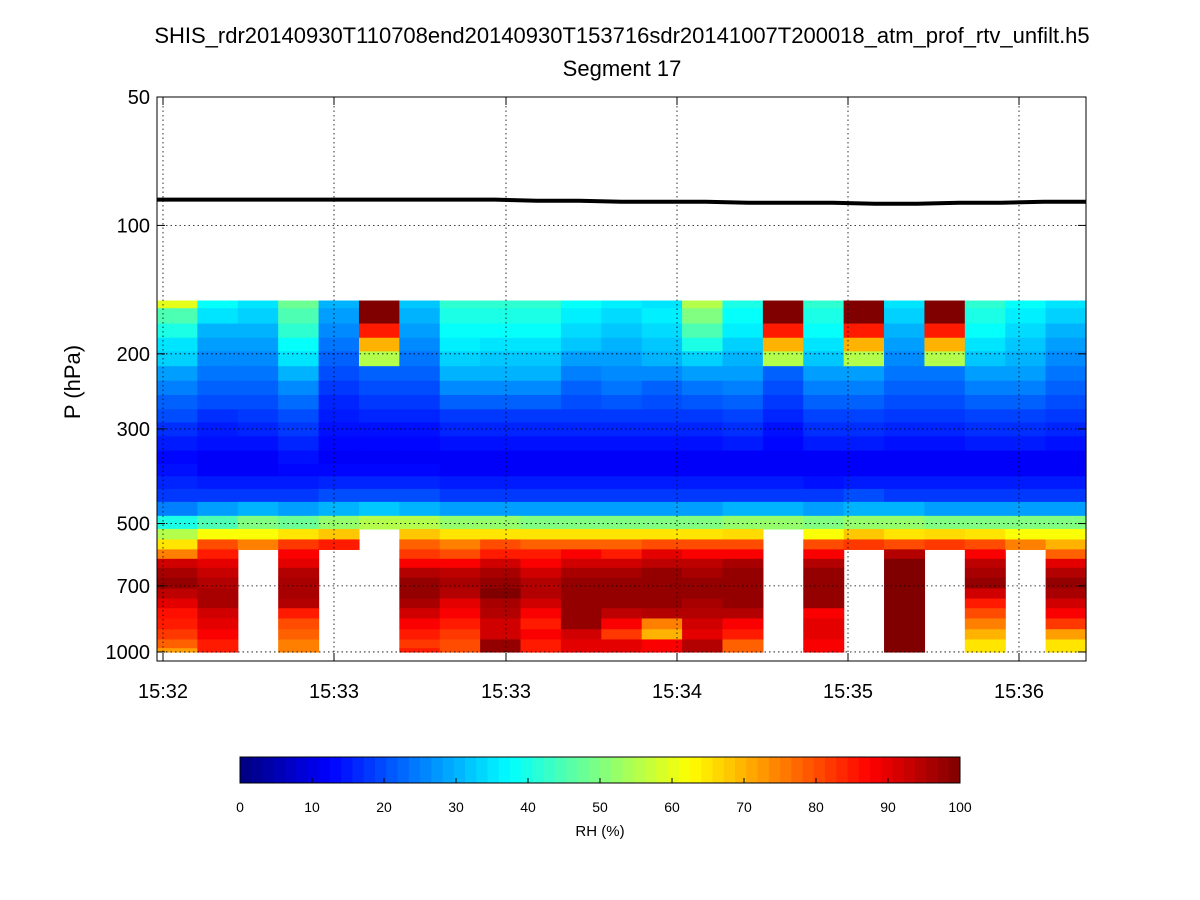 Image resolution: width=1200 pixels, height=900 pixels. What do you see at coordinates (506, 692) in the screenshot?
I see `x-tick-label: 15:33` at bounding box center [506, 692].